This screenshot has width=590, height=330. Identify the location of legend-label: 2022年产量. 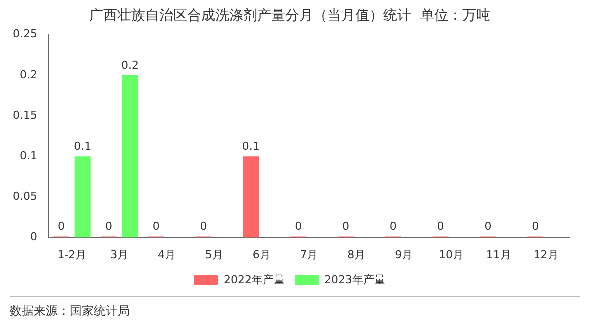
(255, 279).